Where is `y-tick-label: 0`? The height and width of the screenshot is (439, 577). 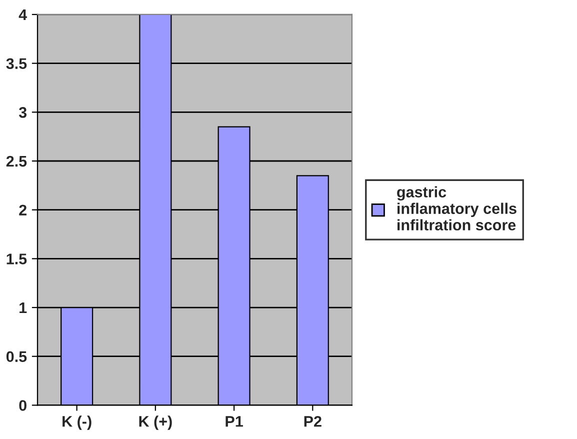
y-tick-label: 0 is located at coordinates (22, 405).